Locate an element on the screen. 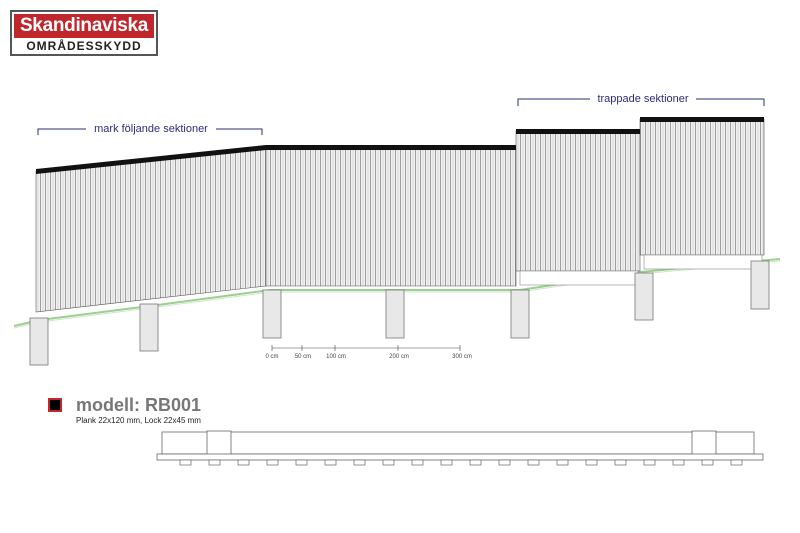 Image resolution: width=800 pixels, height=533 pixels. label-stepped-sections: trappade sektioner is located at coordinates (642, 99).